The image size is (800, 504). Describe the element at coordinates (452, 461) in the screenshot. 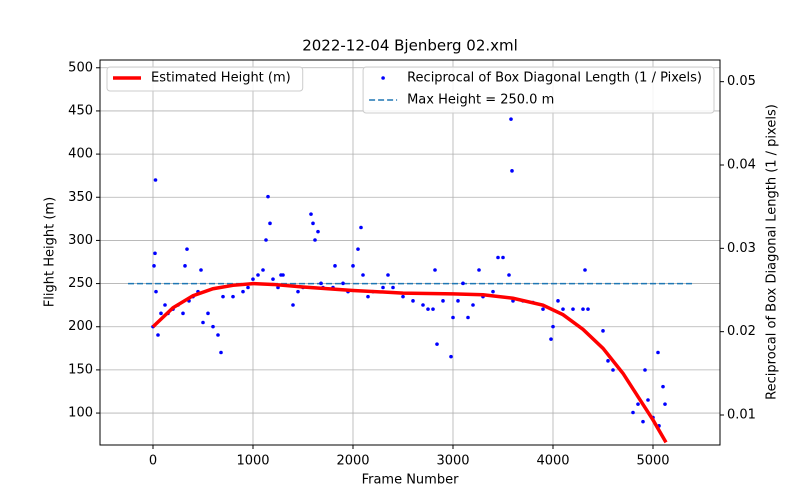

I see `x-tick-label: 3000` at that location.